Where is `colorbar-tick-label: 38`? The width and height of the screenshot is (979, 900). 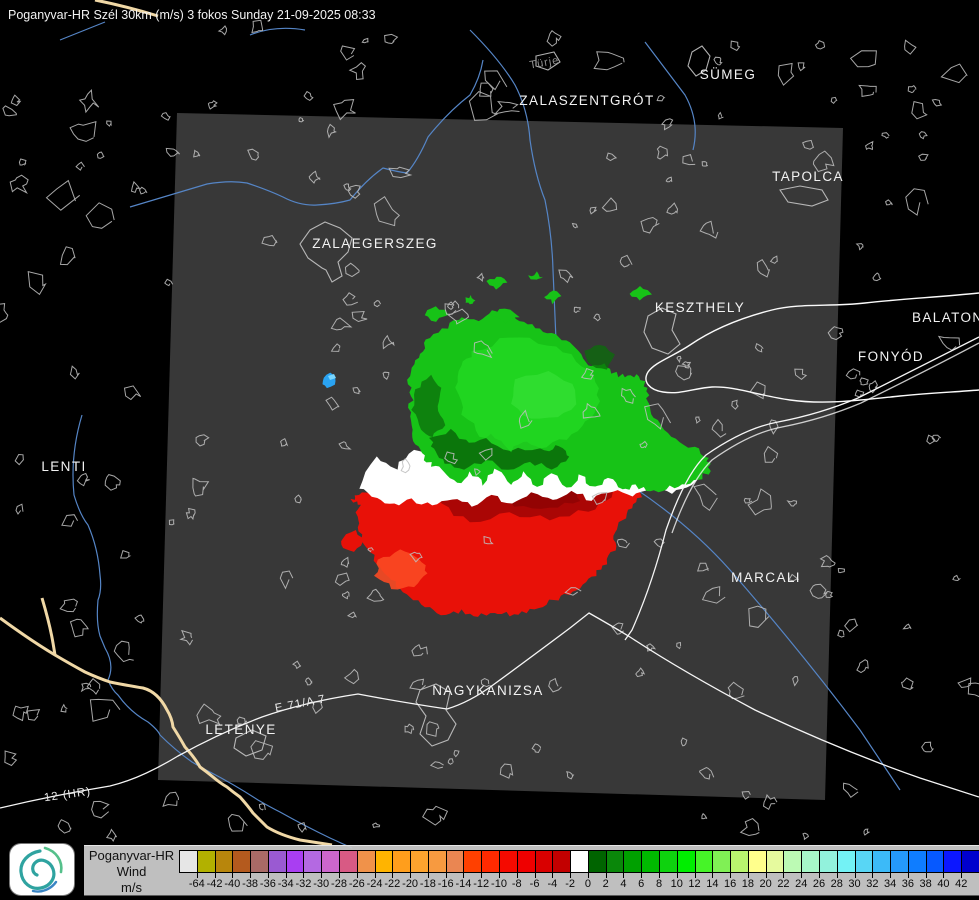 colorbar-tick-label: 38 is located at coordinates (925, 884).